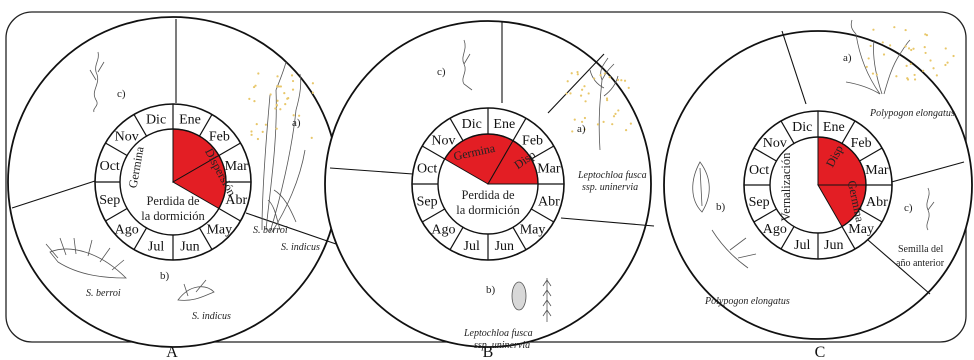 This screenshot has width=974, height=360. I want to click on panel-b-label-c: c), so click(441, 72).